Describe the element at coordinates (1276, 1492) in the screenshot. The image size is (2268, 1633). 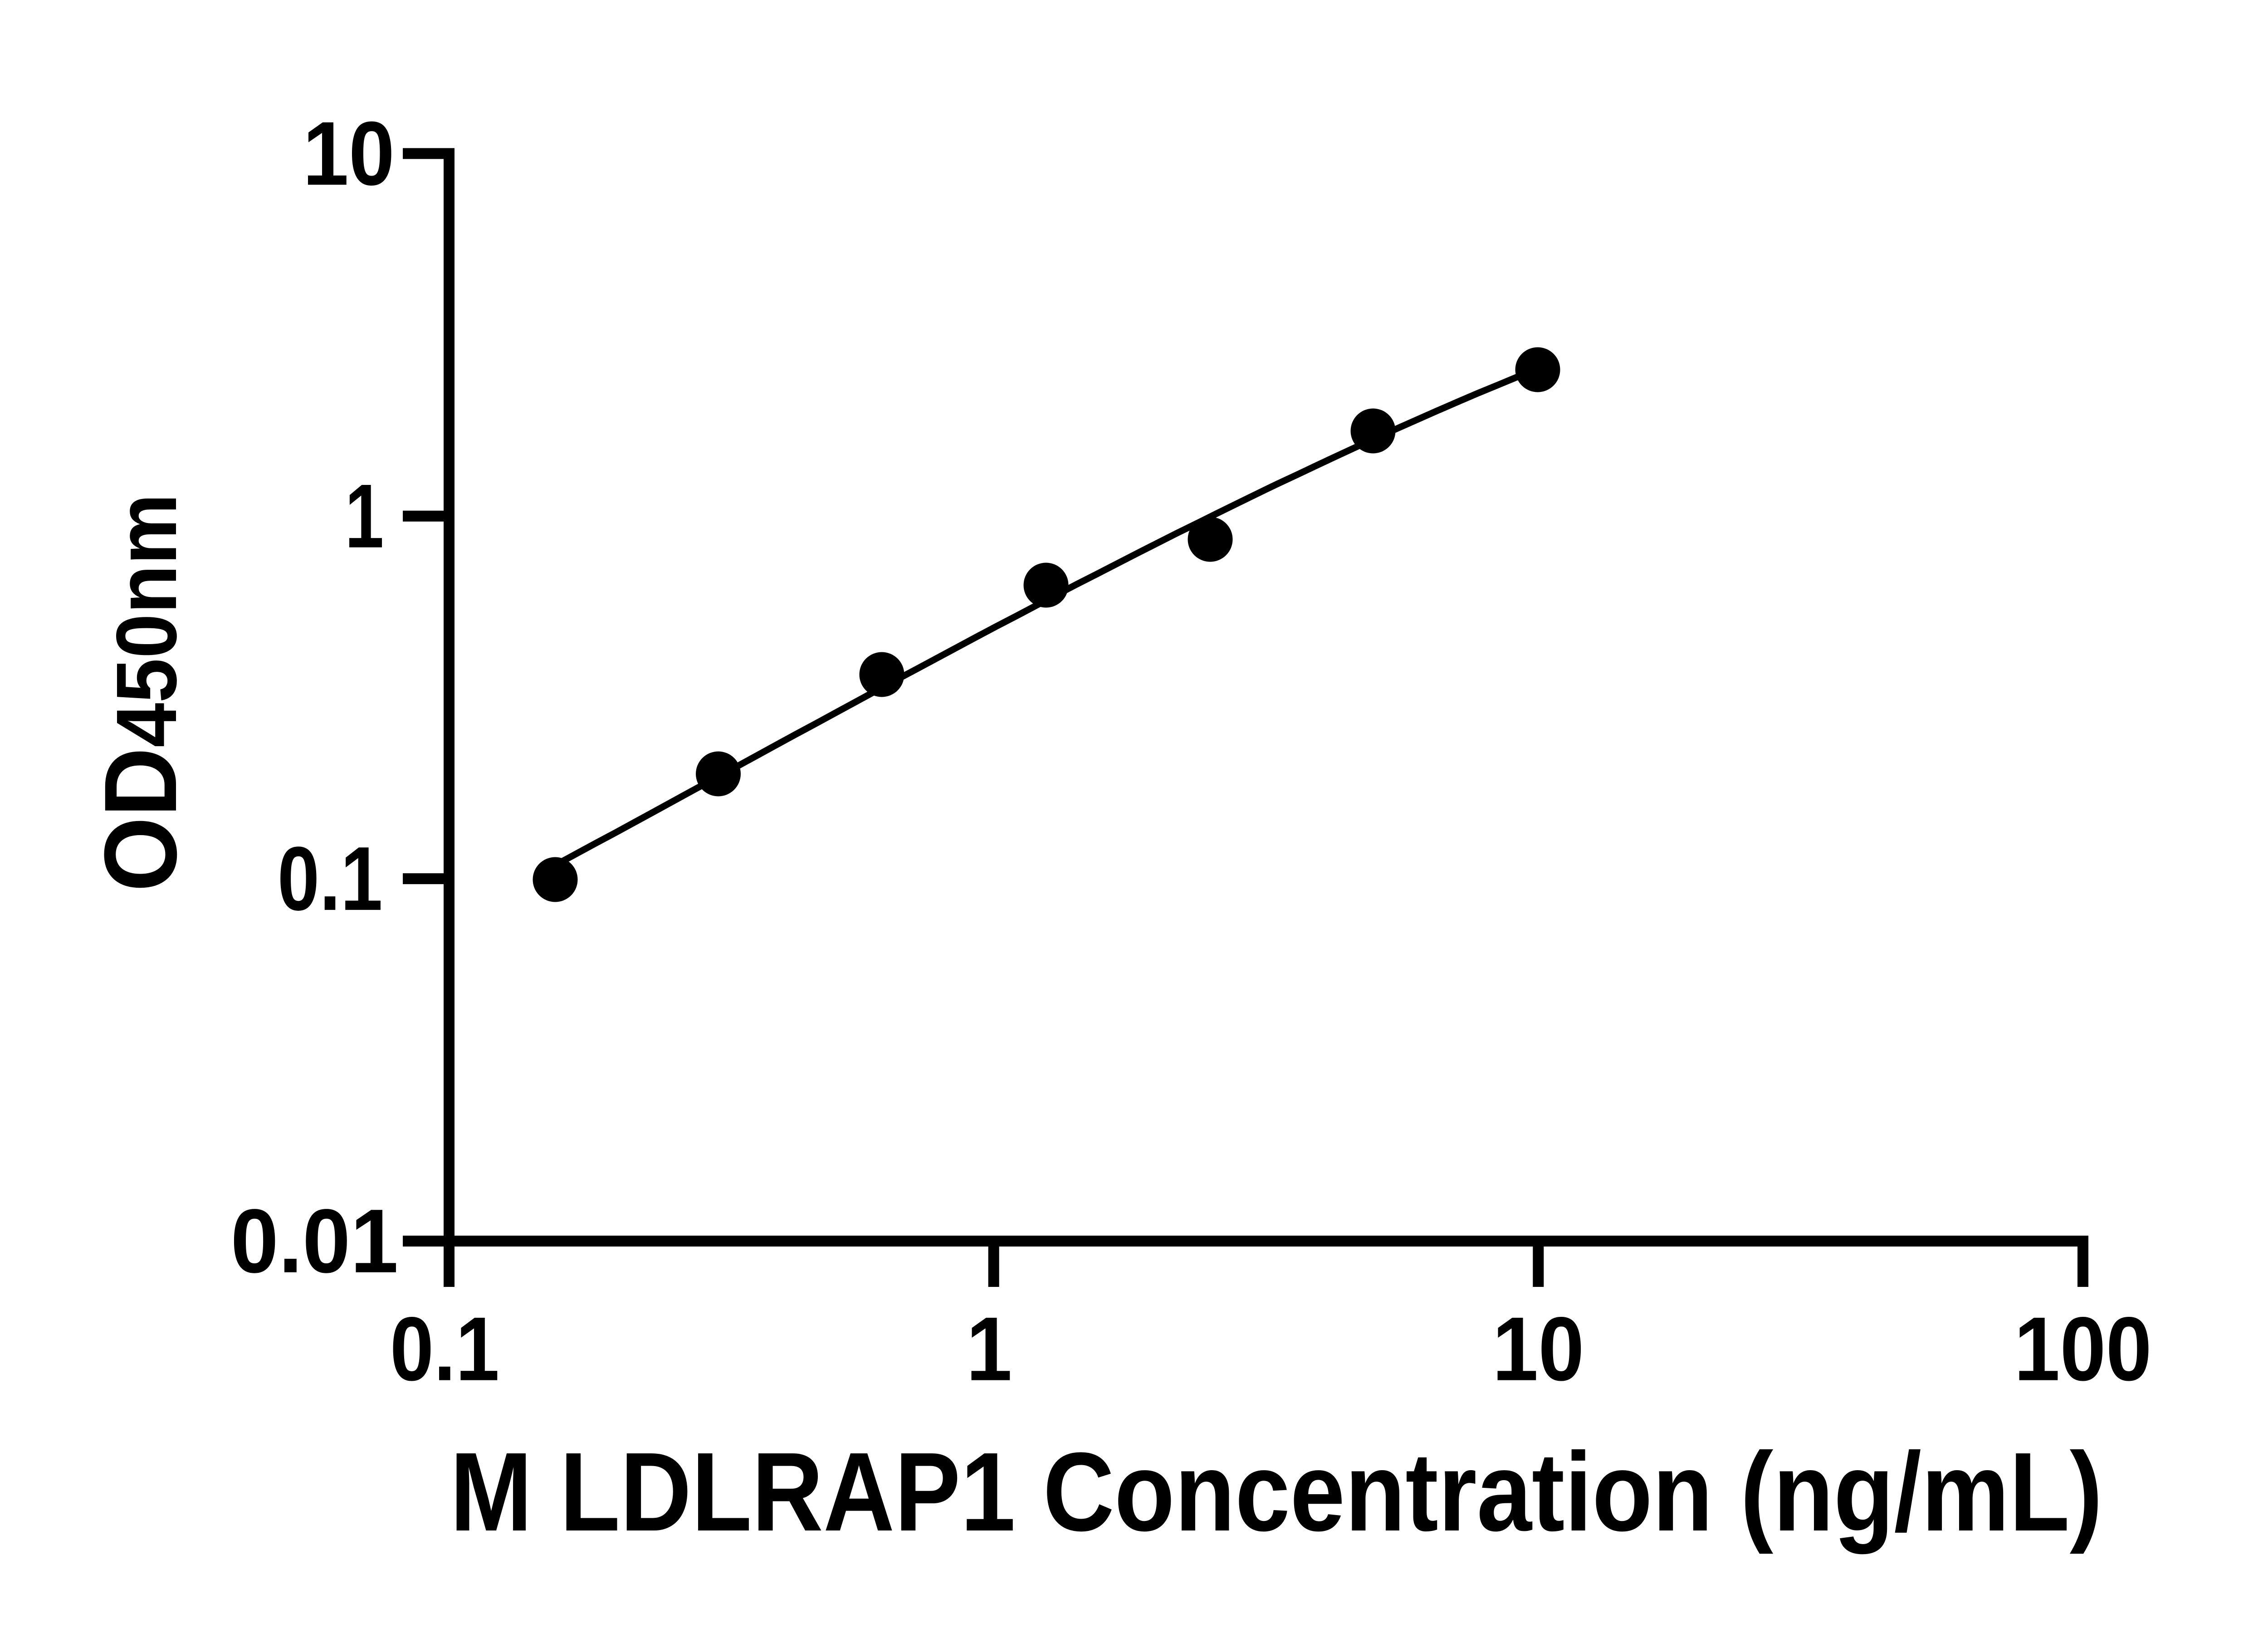
I see `svg-text:M LDLRAP1 Concentration (ng/mL: M LDLRAP1 Concentration (ng/mL)` at that location.